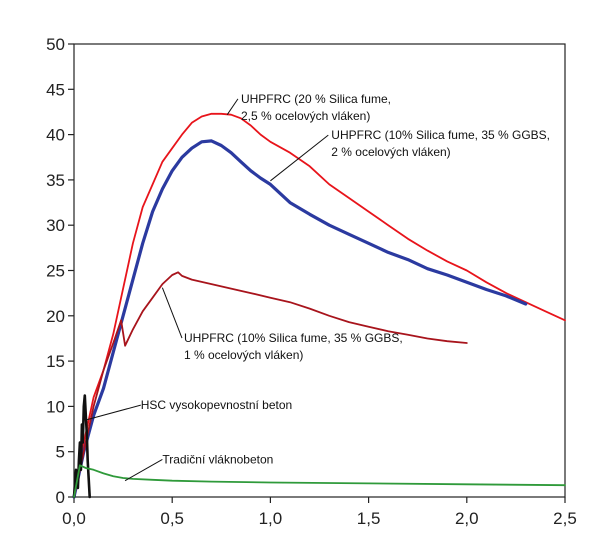 This screenshot has height=554, width=600. What do you see at coordinates (369, 518) in the screenshot?
I see `x-tick-label: 1,5` at bounding box center [369, 518].